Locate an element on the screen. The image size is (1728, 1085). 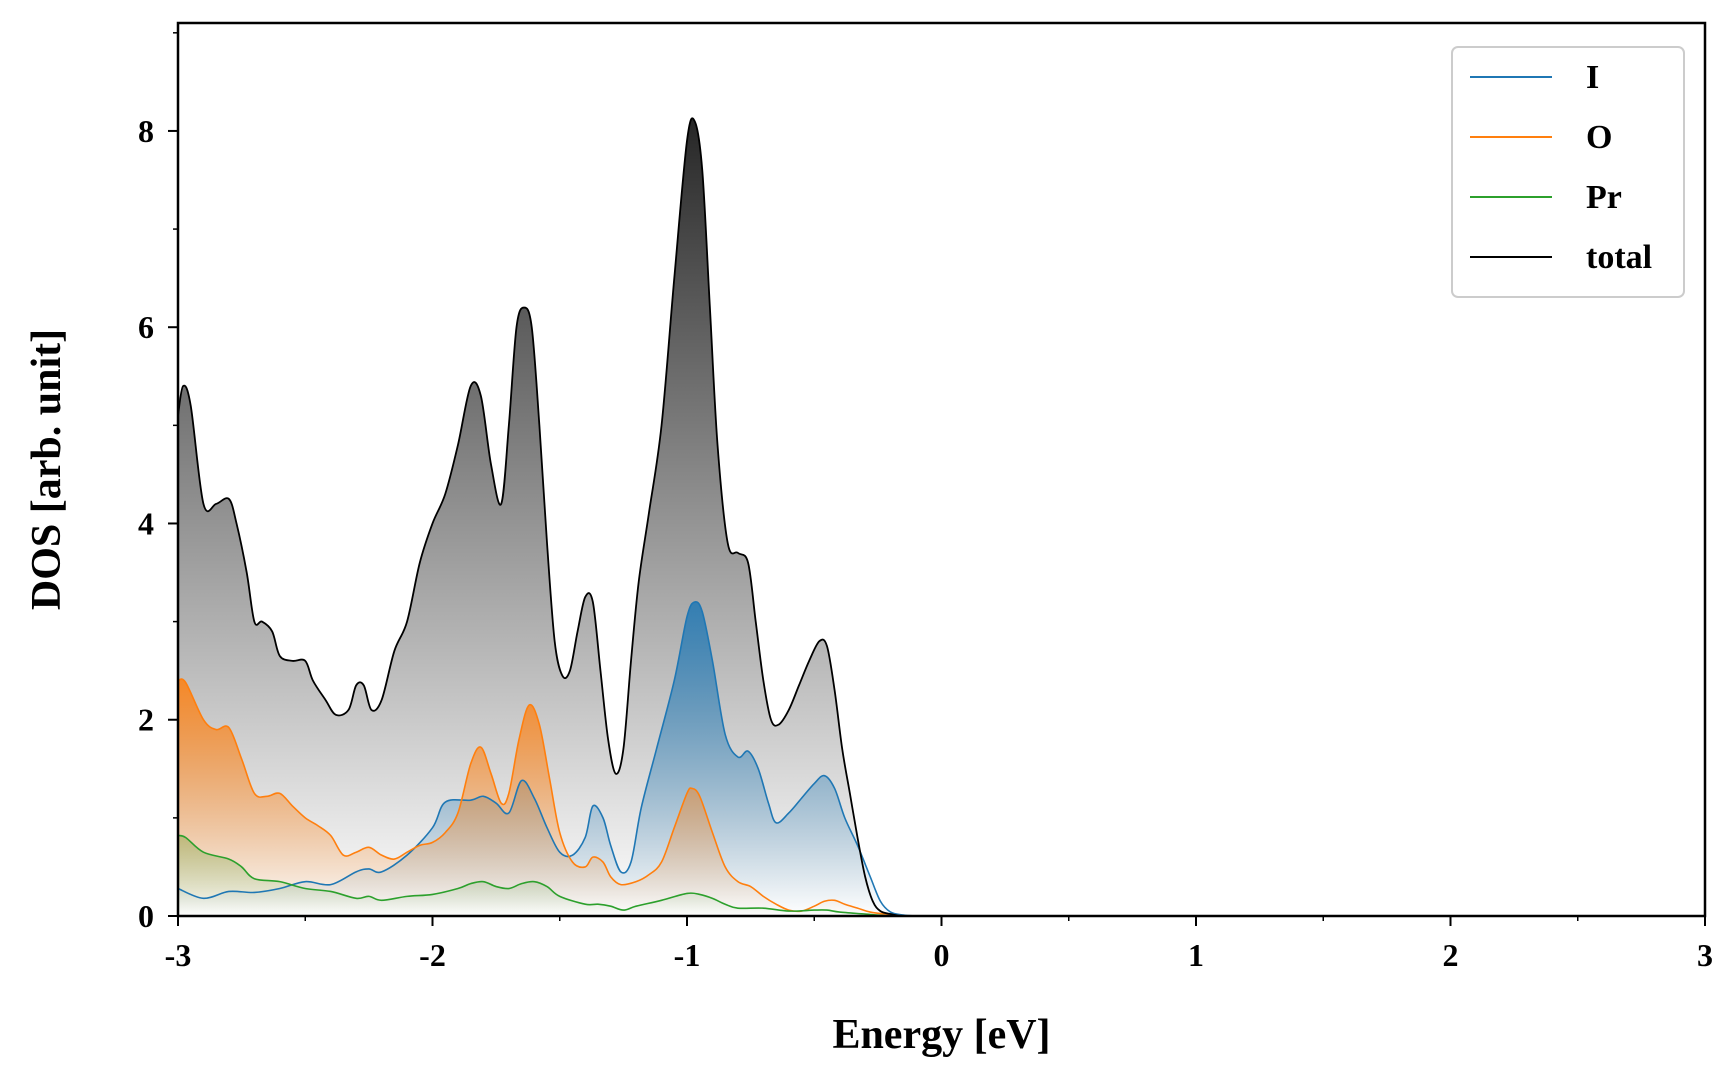
series-line-I is located at coordinates (547, 758).